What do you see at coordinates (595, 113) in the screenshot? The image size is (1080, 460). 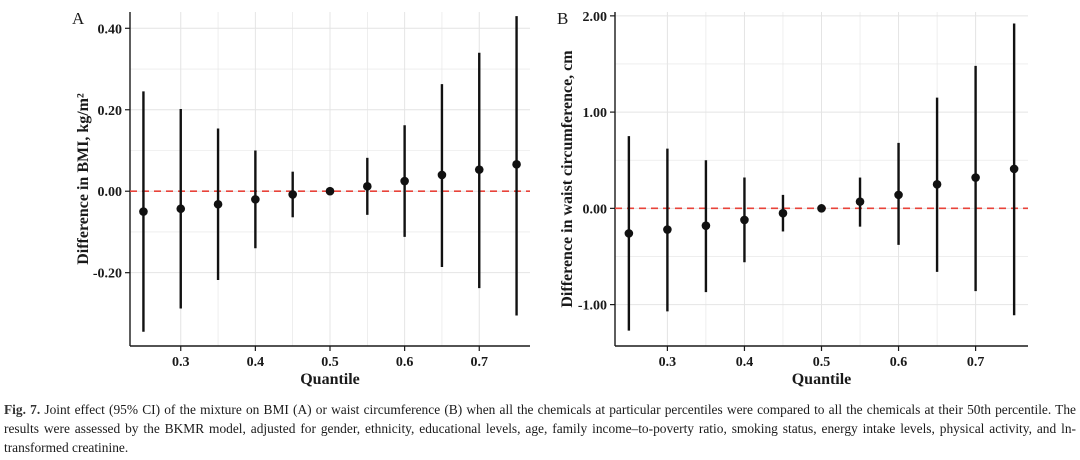 I see `panel-b-y-tick-label: 1.00` at bounding box center [595, 113].